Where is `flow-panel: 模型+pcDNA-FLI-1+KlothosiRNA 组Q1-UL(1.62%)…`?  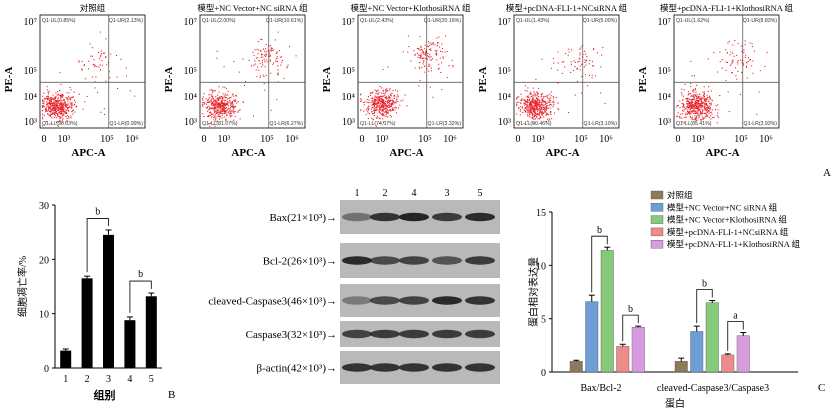 flow-panel: 模型+pcDNA-FLI-1+KlothosiRNA 组Q1-UL(1.62%)… is located at coordinates (715, 81).